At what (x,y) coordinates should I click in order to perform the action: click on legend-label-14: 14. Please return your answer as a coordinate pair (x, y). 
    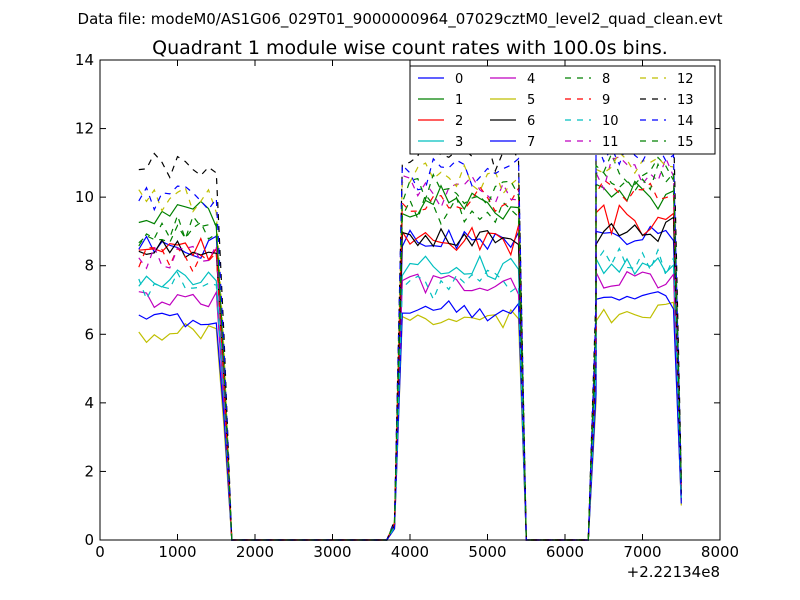
    Looking at the image, I should click on (685, 121).